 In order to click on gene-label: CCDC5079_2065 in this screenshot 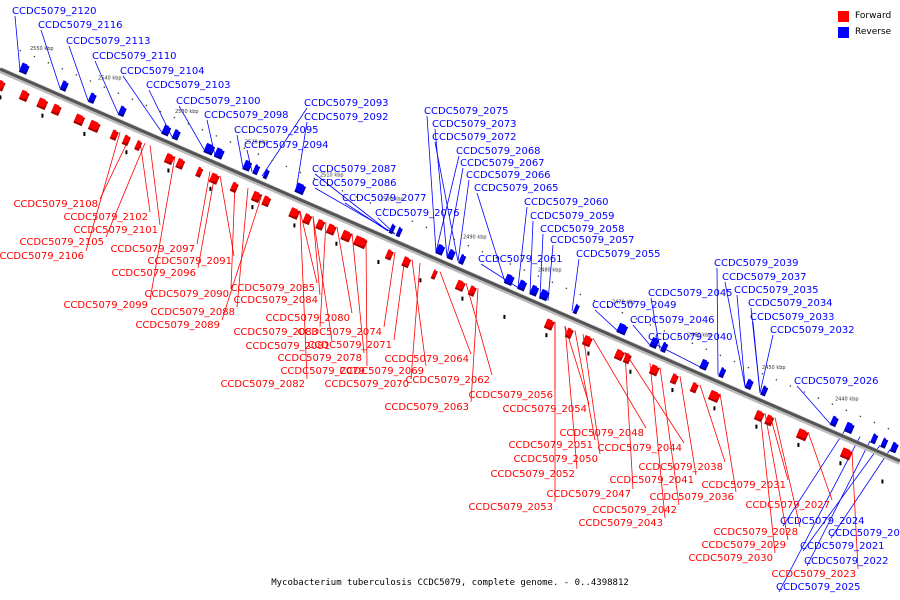, I will do `click(516, 188)`.